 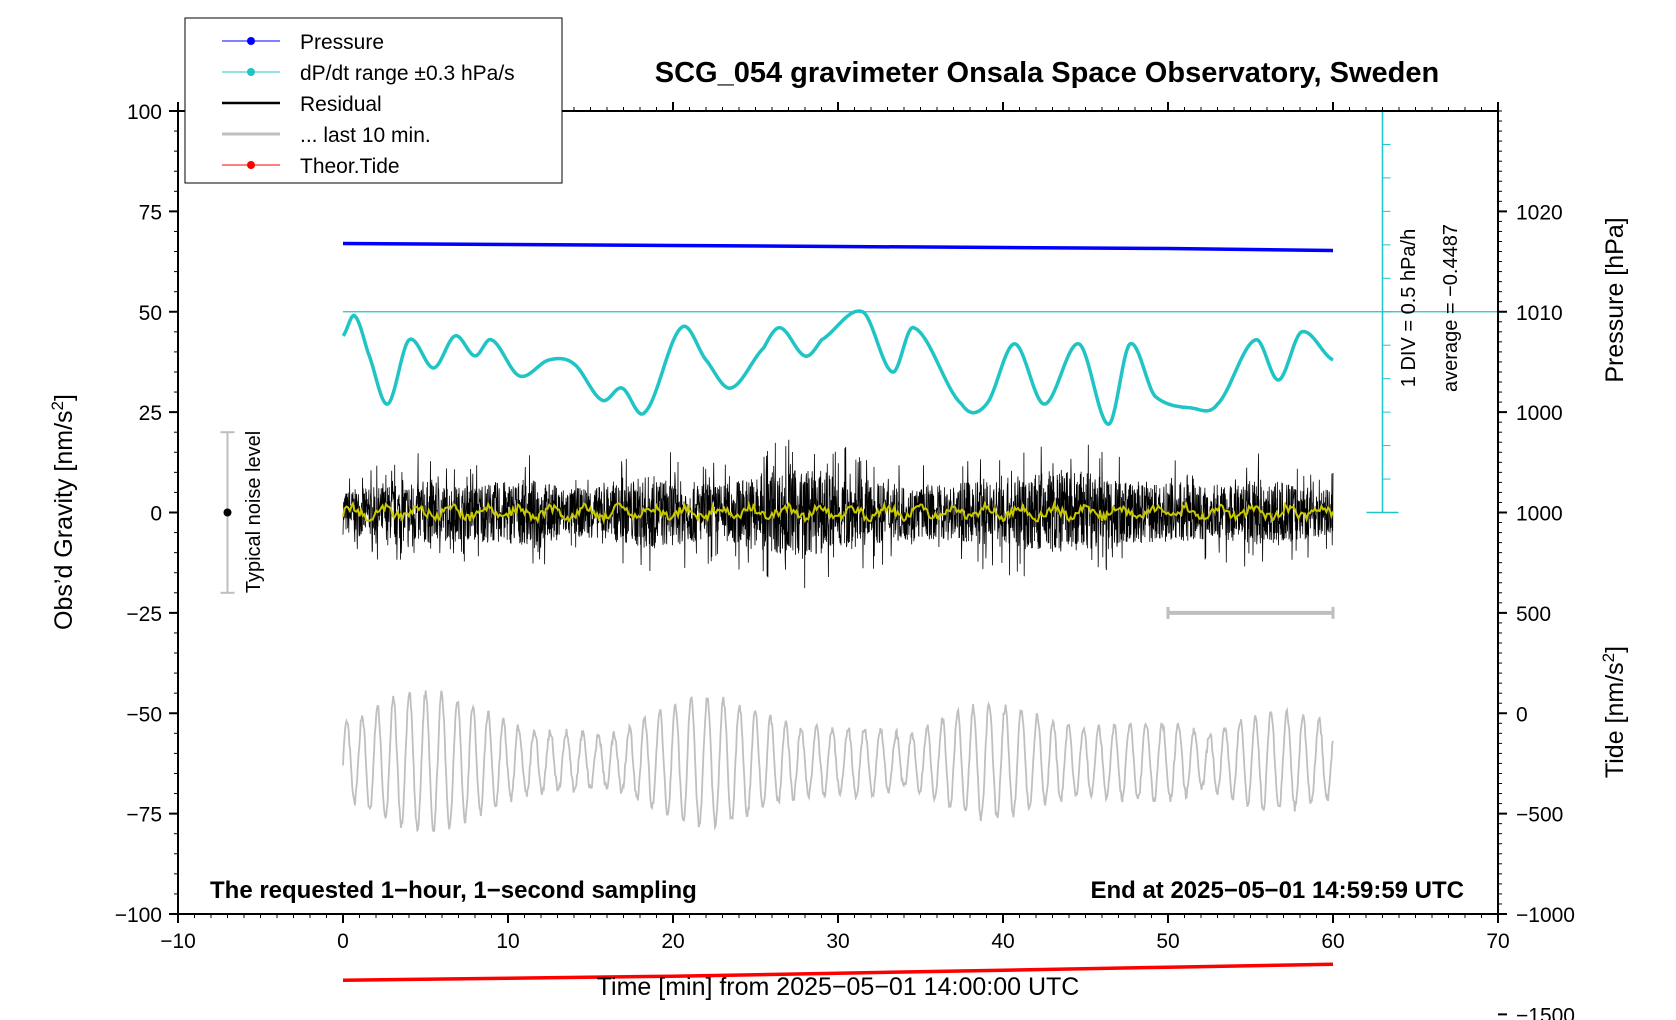 I want to click on legend-box, so click(x=373, y=100).